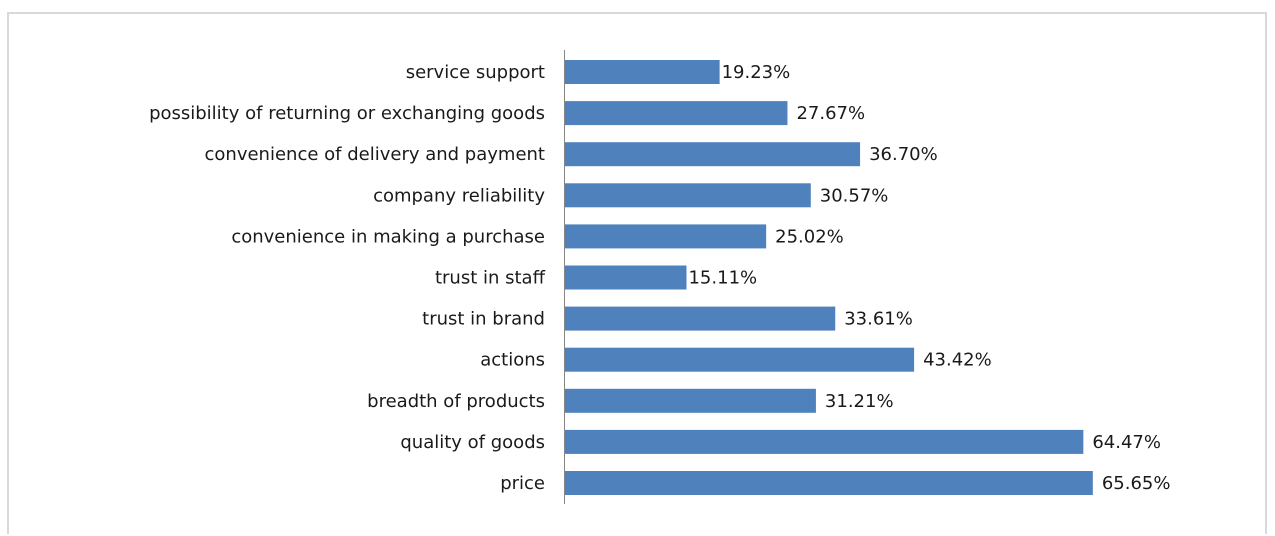 The image size is (1275, 536). Describe the element at coordinates (809, 236) in the screenshot. I see `value-label: 25.02%` at that location.